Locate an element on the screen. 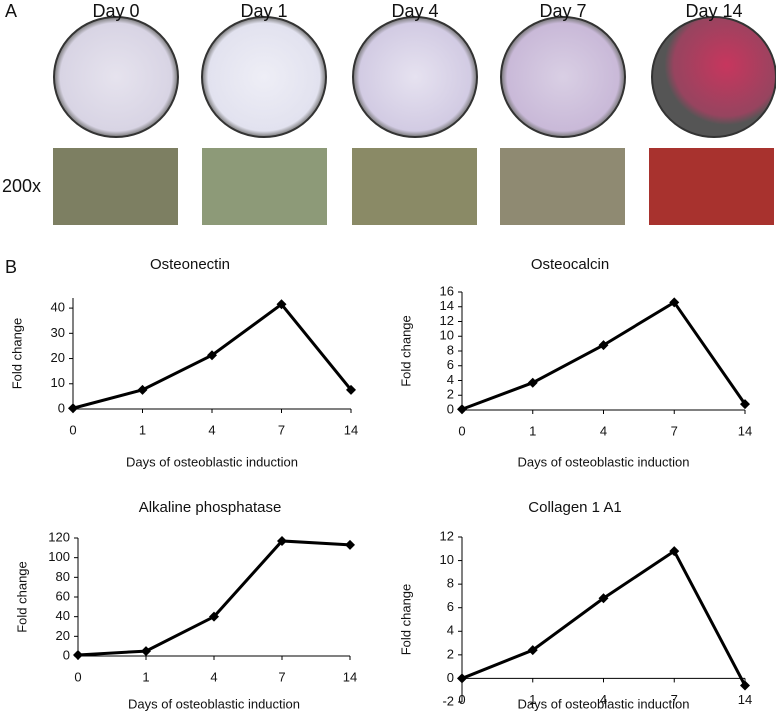 The height and width of the screenshot is (715, 776). magnification-label: 200x is located at coordinates (21, 186).